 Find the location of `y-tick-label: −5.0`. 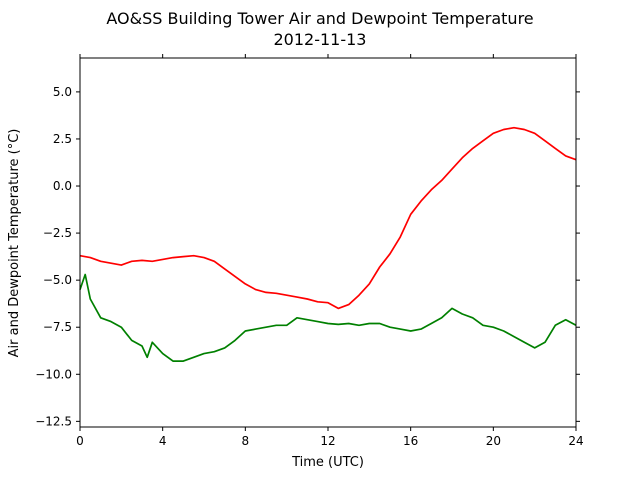

y-tick-label: −5.0 is located at coordinates (57, 280).